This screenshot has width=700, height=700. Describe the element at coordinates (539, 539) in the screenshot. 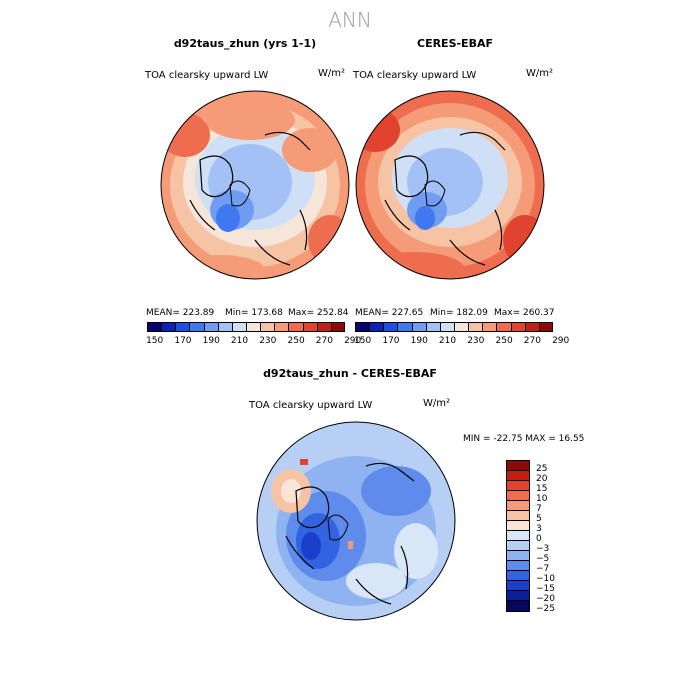

I see `colorbar-tick-label: 0` at that location.